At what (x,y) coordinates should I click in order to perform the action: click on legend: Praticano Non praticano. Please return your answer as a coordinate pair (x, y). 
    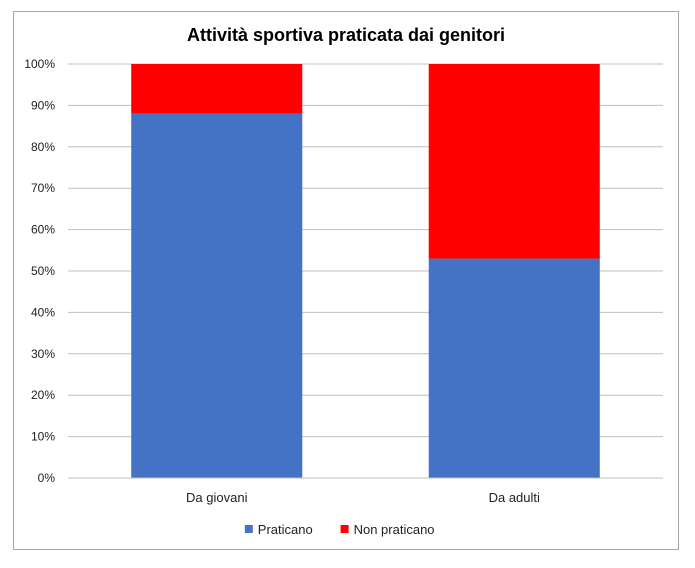
    Looking at the image, I should click on (339, 529).